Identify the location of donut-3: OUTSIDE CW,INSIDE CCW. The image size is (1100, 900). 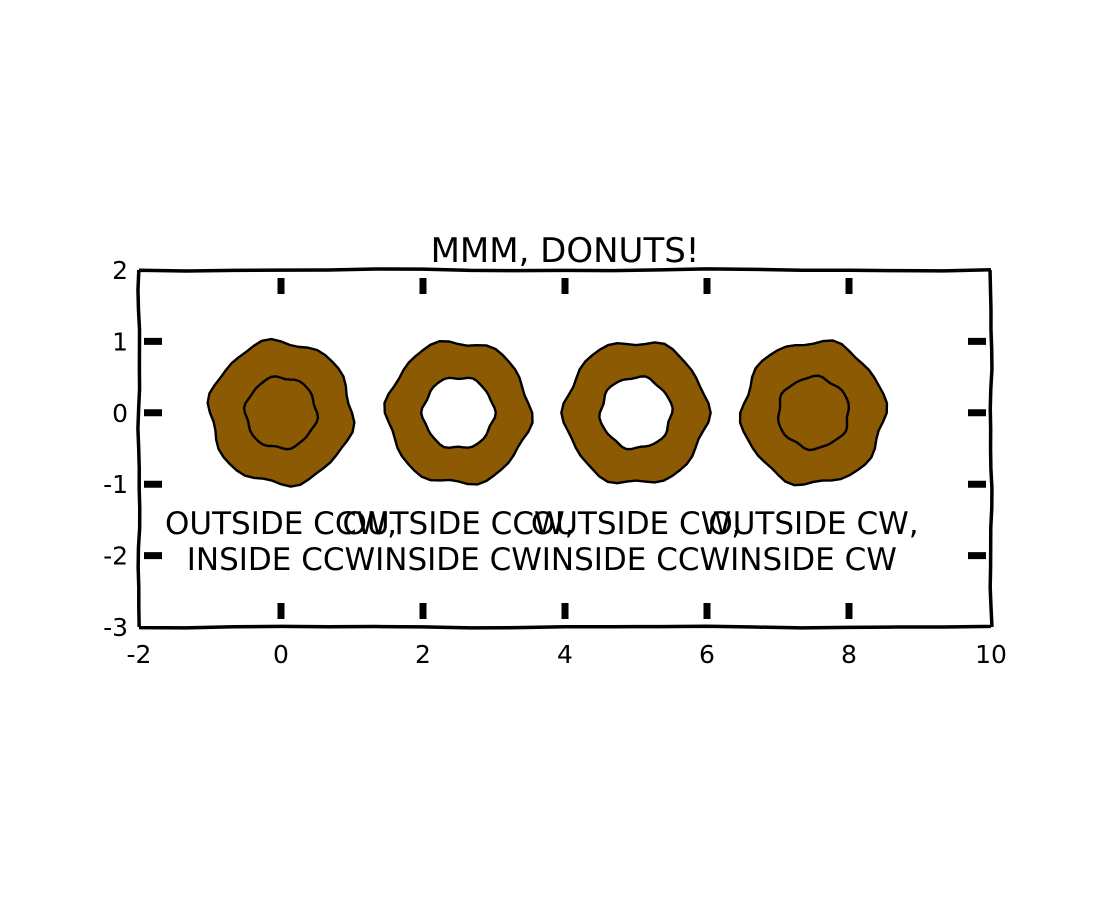
(636, 459).